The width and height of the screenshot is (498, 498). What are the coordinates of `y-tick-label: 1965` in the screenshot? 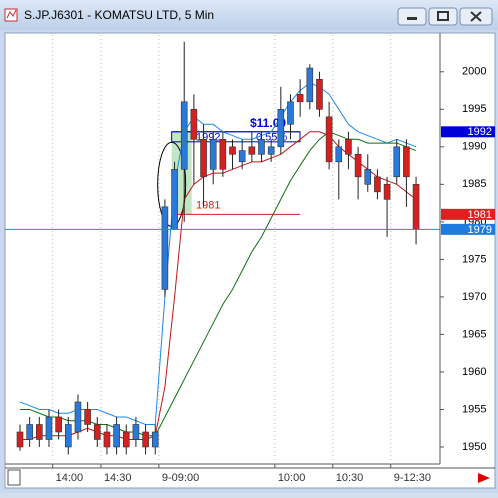 It's located at (474, 334).